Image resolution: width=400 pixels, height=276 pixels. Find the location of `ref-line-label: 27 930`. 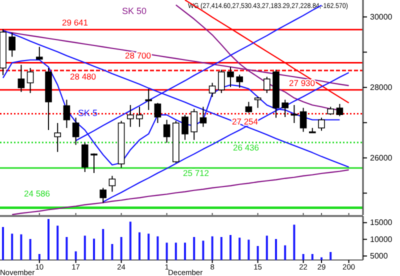

ref-line-label: 27 930 is located at coordinates (302, 83).